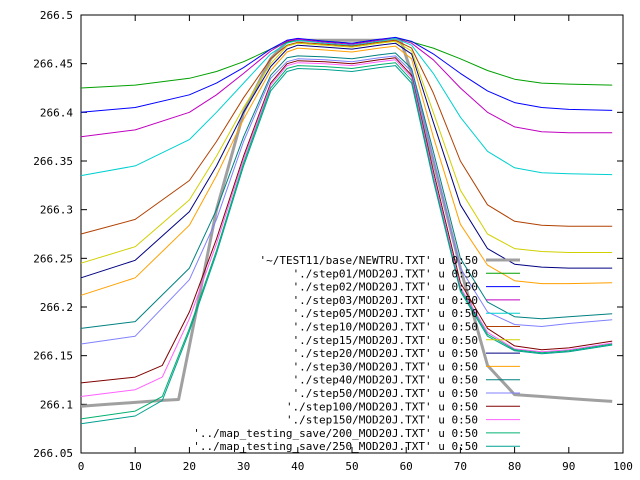 The image size is (640, 480). I want to click on y-tick-label: 266.05, so click(53, 453).